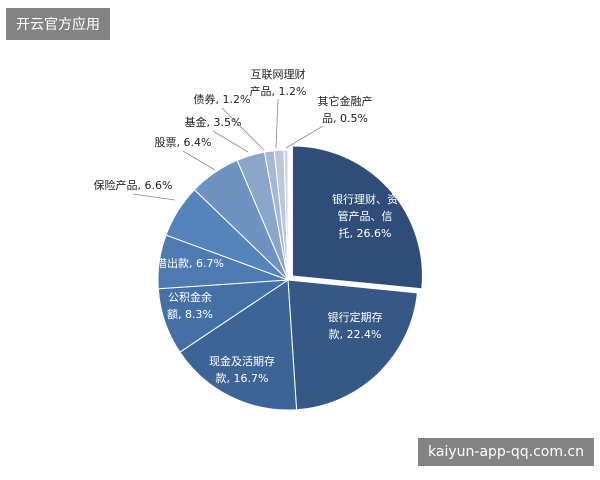  I want to click on slice-label: 保险产品, 6.6%, so click(133, 185).